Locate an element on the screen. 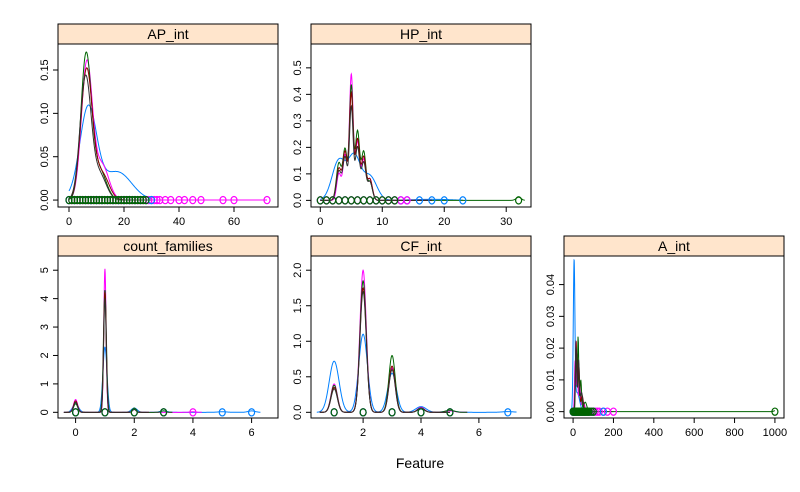 This screenshot has width=800, height=492. x-tick-label: 60 is located at coordinates (234, 222).